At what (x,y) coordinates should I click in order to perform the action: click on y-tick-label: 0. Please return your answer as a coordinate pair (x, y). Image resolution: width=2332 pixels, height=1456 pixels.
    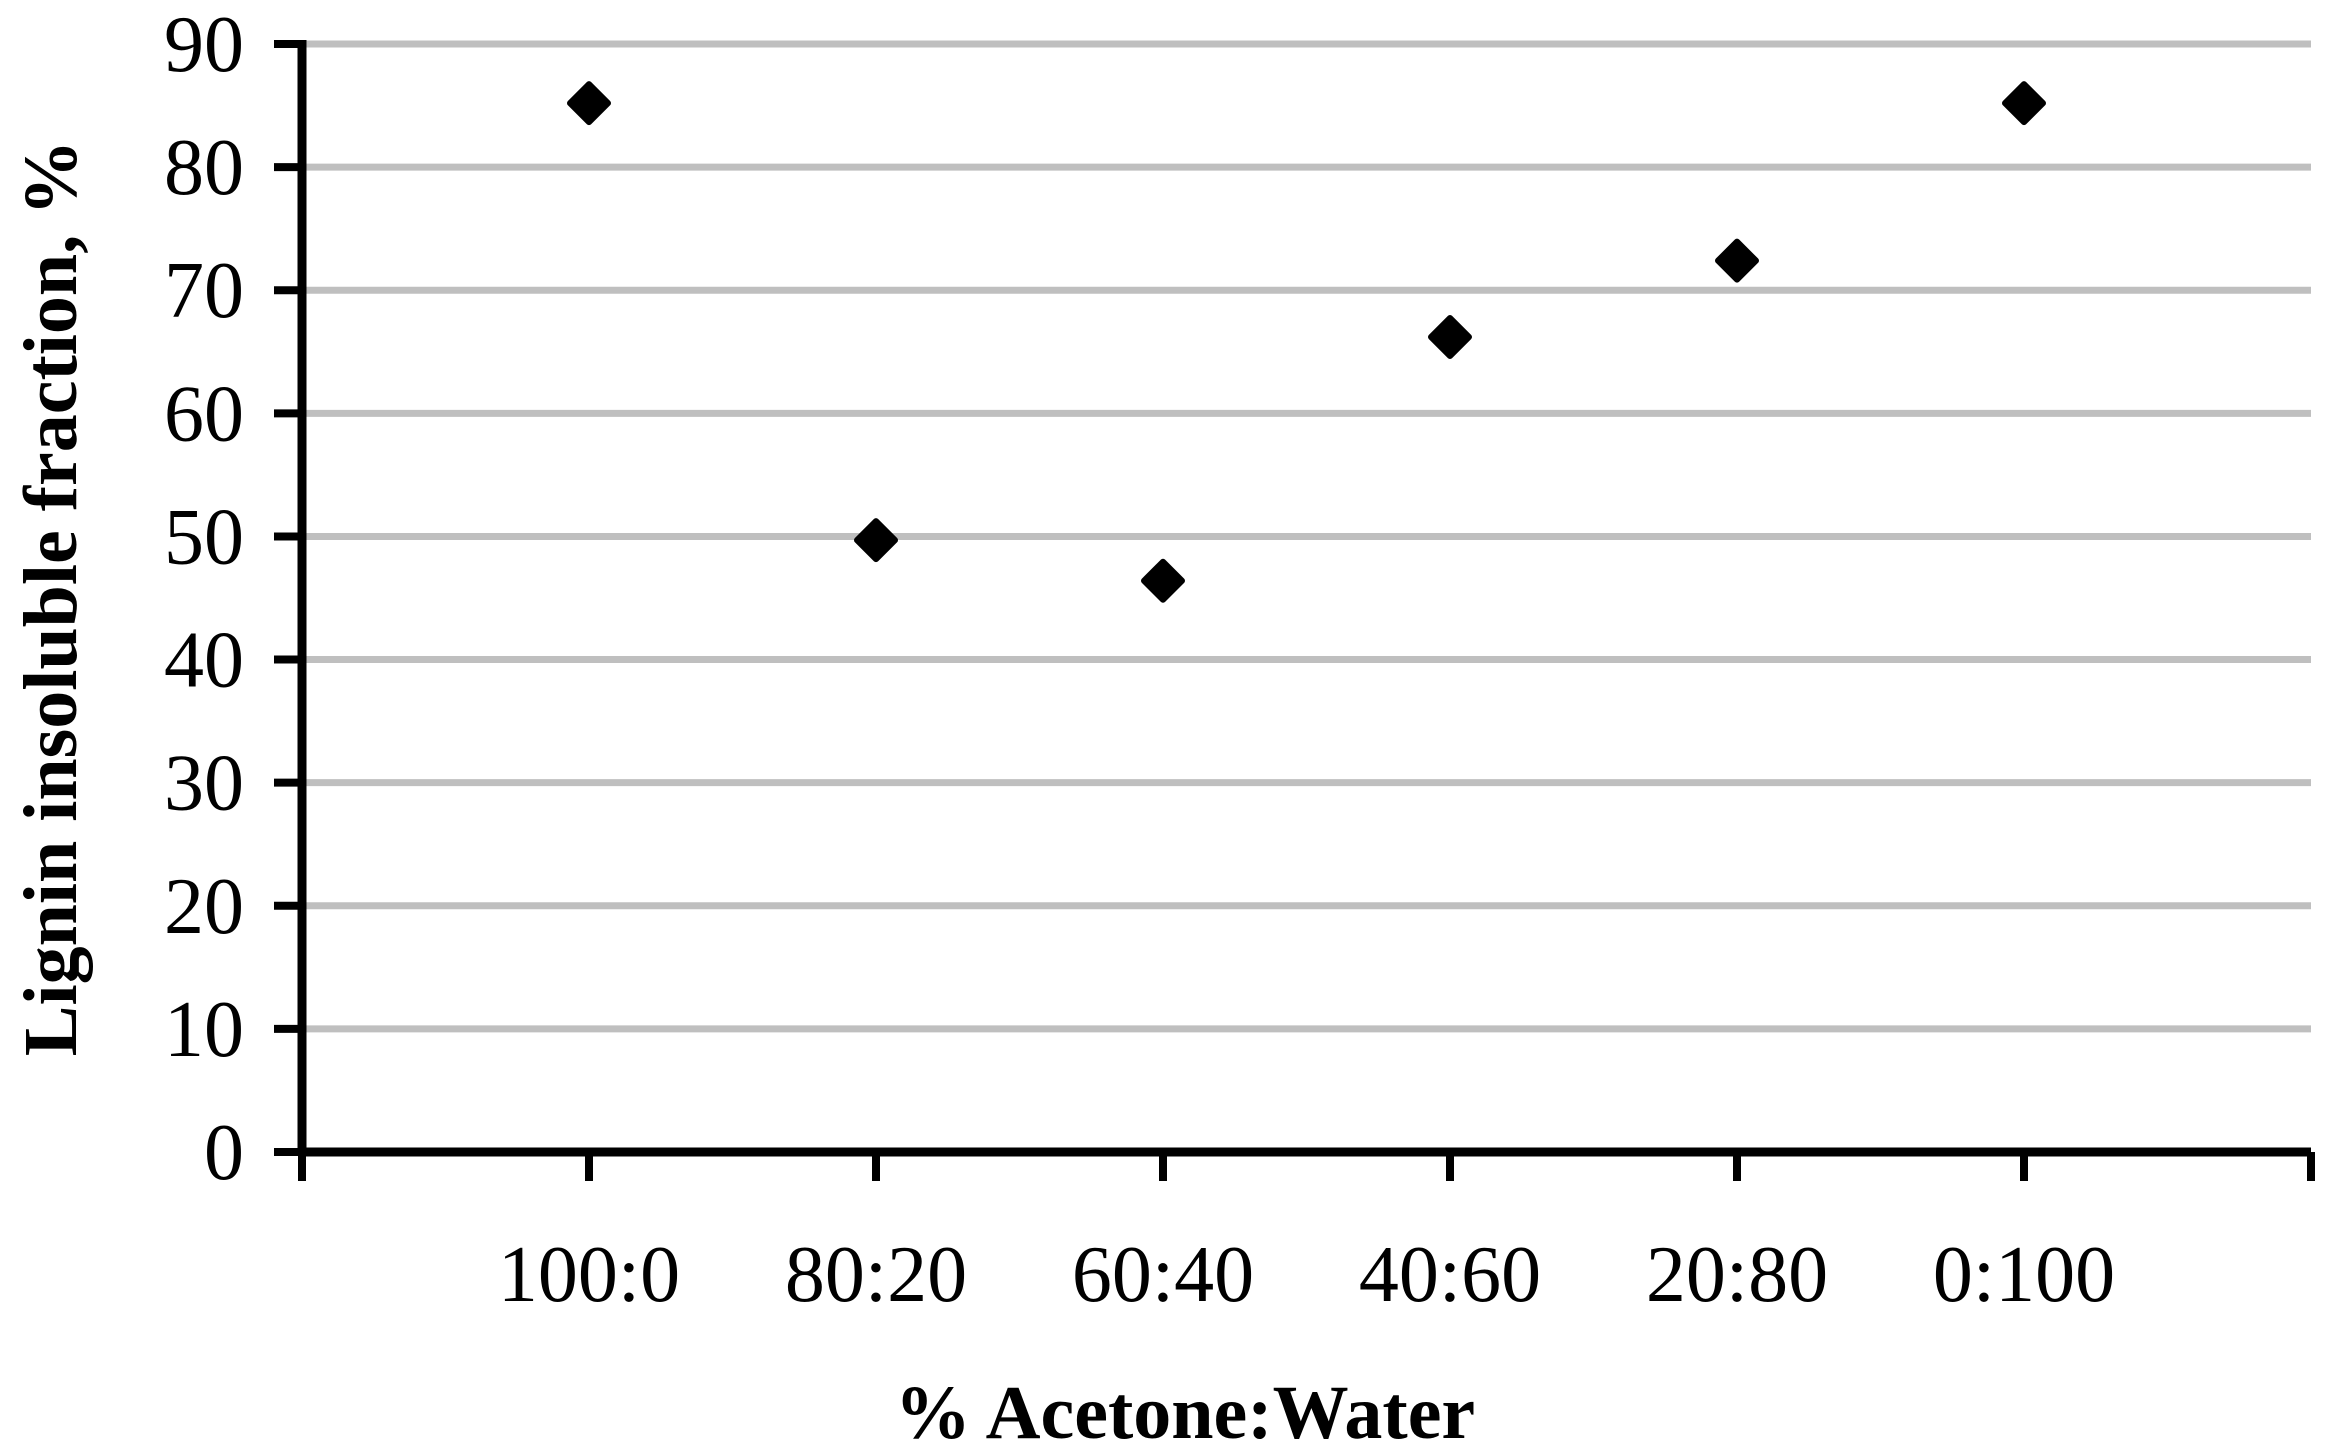
    Looking at the image, I should click on (224, 1153).